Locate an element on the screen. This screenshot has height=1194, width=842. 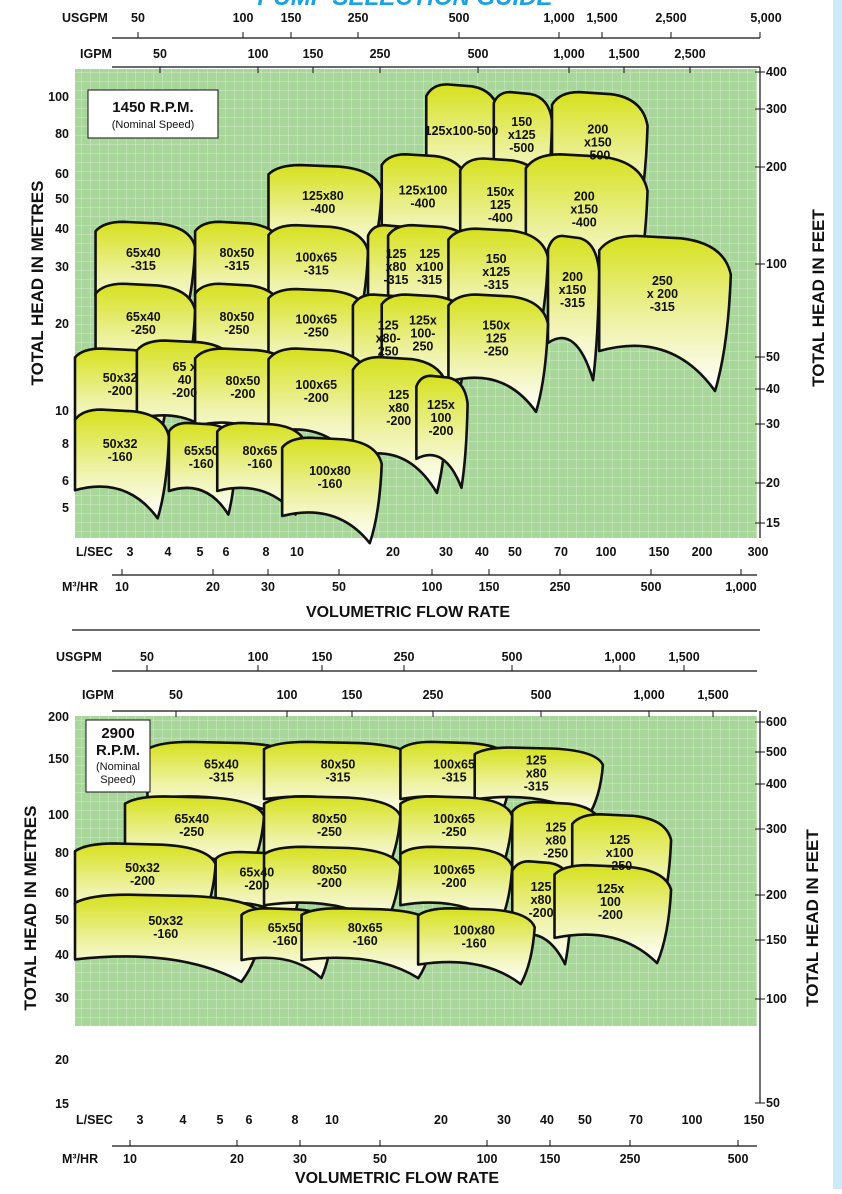
speed-label-2b: R.P.M. is located at coordinates (118, 750).